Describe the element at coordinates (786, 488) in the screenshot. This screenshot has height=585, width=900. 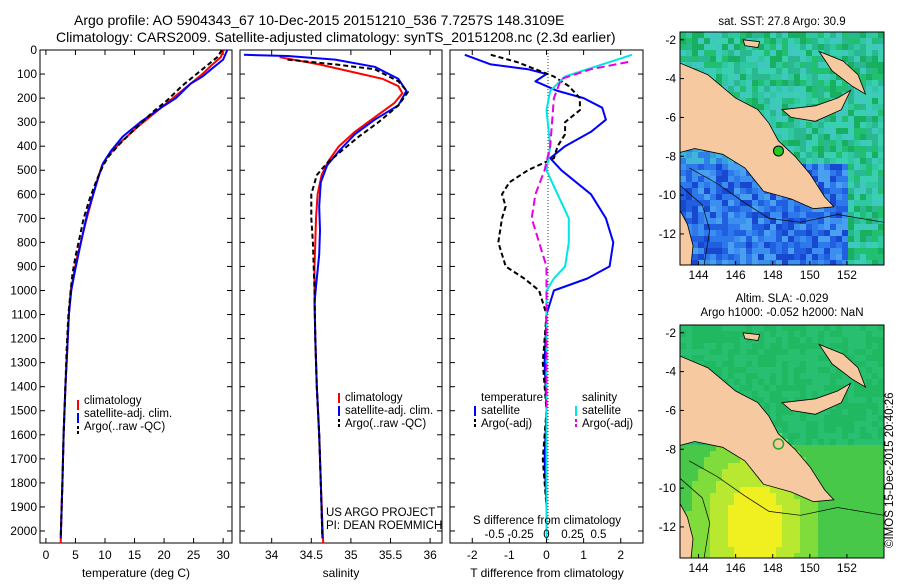
I see `bathymetry-contour` at that location.